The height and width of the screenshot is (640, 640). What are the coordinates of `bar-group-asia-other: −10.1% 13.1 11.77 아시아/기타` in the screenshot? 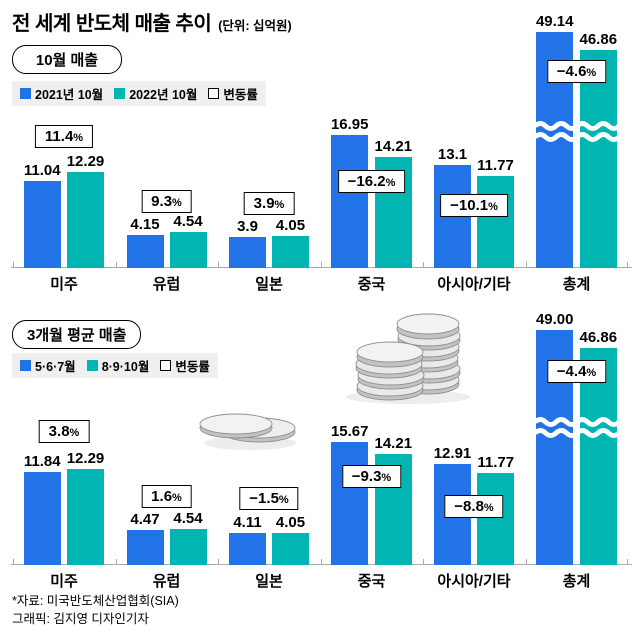 It's located at (474, 153).